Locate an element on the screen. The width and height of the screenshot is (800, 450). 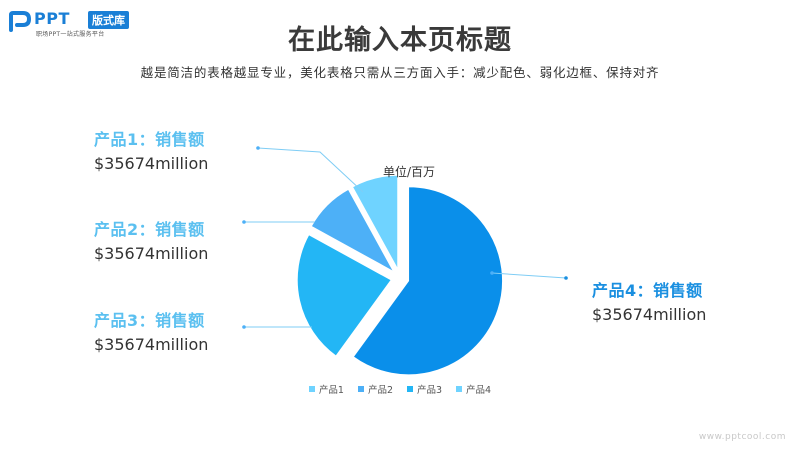
legend-label: 产品2 is located at coordinates (380, 390).